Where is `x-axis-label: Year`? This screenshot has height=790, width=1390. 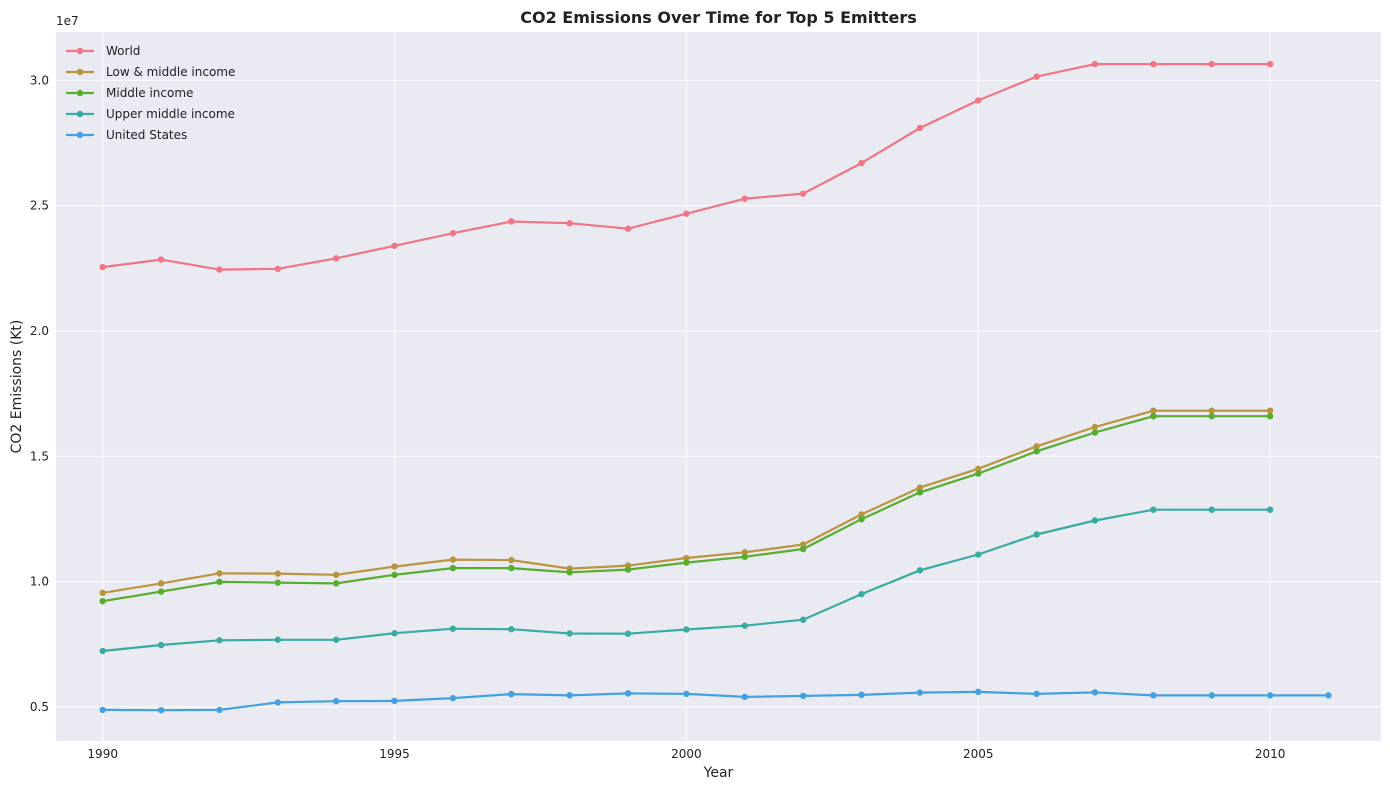
x-axis-label: Year is located at coordinates (718, 773).